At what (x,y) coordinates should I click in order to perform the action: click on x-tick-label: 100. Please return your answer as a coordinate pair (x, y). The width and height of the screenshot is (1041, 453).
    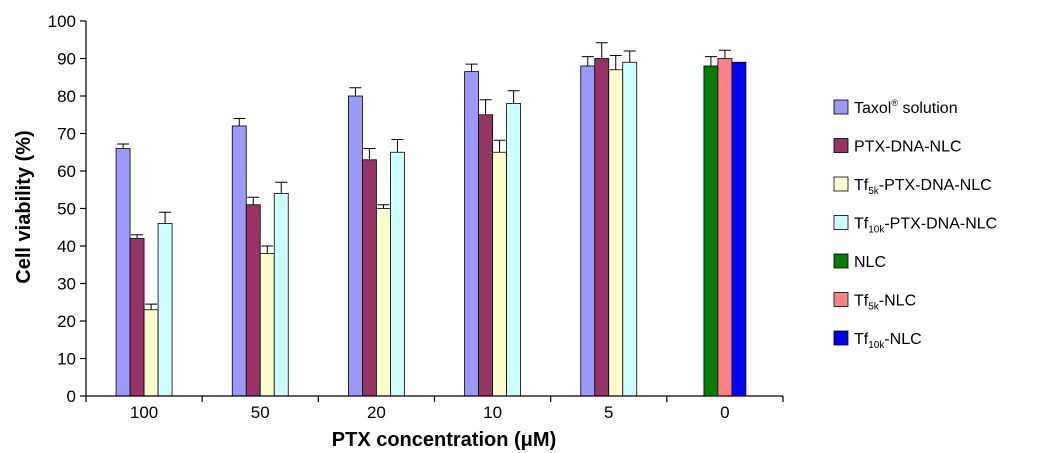
    Looking at the image, I should click on (144, 412).